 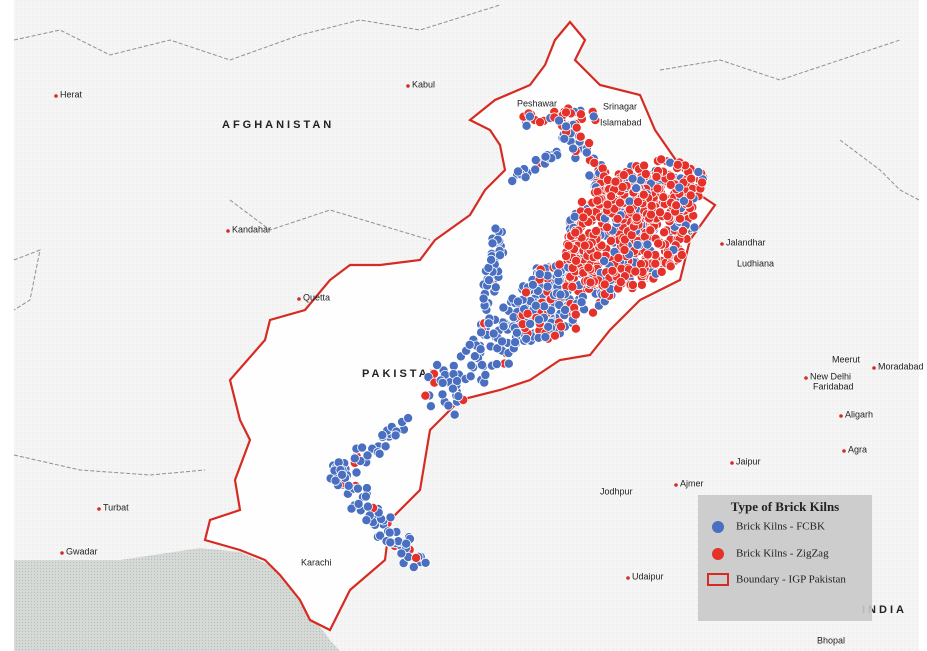 What do you see at coordinates (401, 374) in the screenshot?
I see `country-label: PAKISTAN` at bounding box center [401, 374].